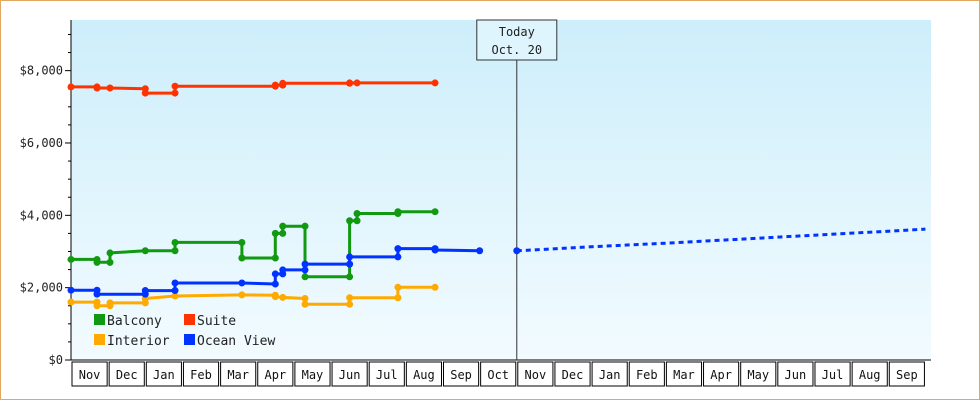 The height and width of the screenshot is (400, 980). What do you see at coordinates (517, 32) in the screenshot?
I see `today-label: Today` at bounding box center [517, 32].